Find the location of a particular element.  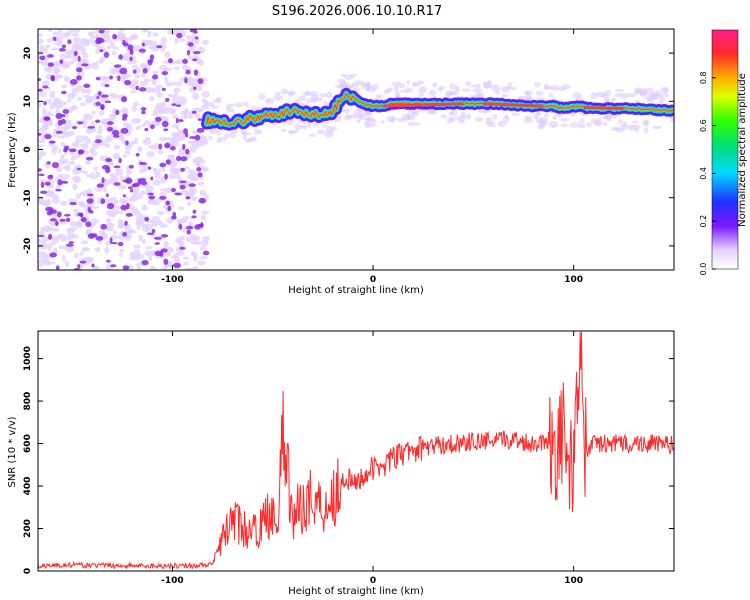

noise-region is located at coordinates (124, 149).